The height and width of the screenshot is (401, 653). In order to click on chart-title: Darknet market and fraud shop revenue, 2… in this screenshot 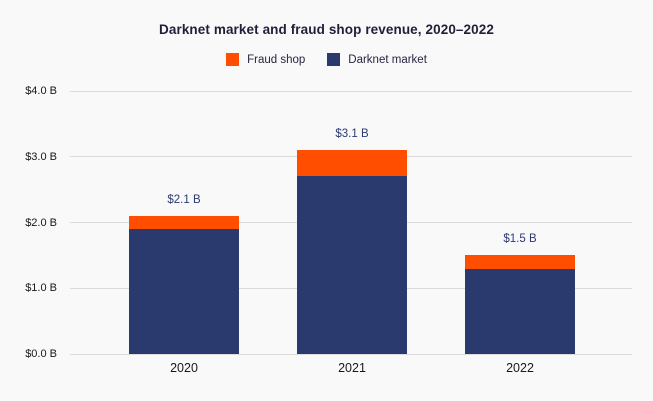, I will do `click(326, 29)`.